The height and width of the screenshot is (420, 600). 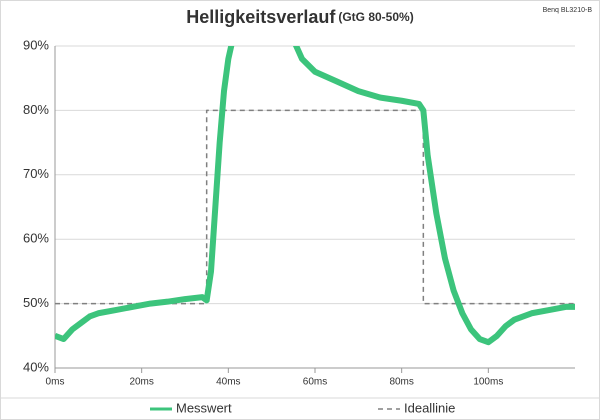 I want to click on annotation: Benq BL3210-B, so click(x=568, y=10).